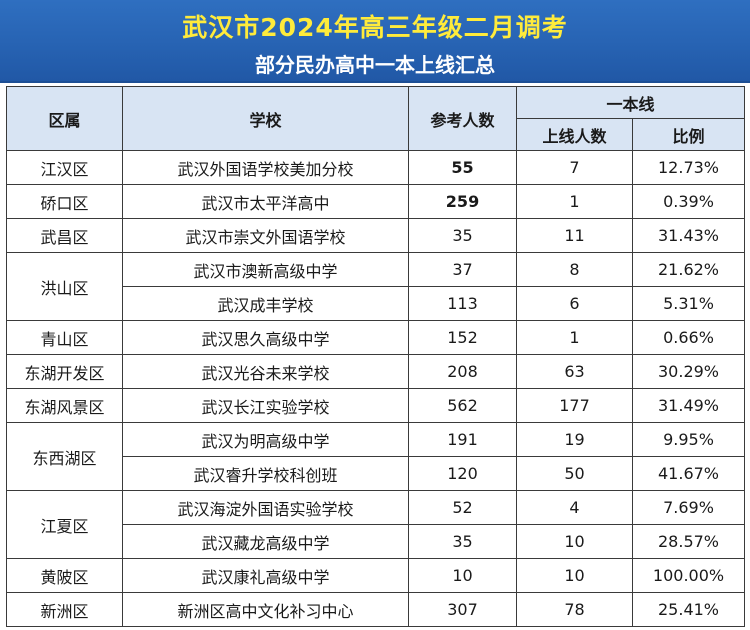  Describe the element at coordinates (688, 405) in the screenshot. I see `ratio-cell: 31.49%` at that location.